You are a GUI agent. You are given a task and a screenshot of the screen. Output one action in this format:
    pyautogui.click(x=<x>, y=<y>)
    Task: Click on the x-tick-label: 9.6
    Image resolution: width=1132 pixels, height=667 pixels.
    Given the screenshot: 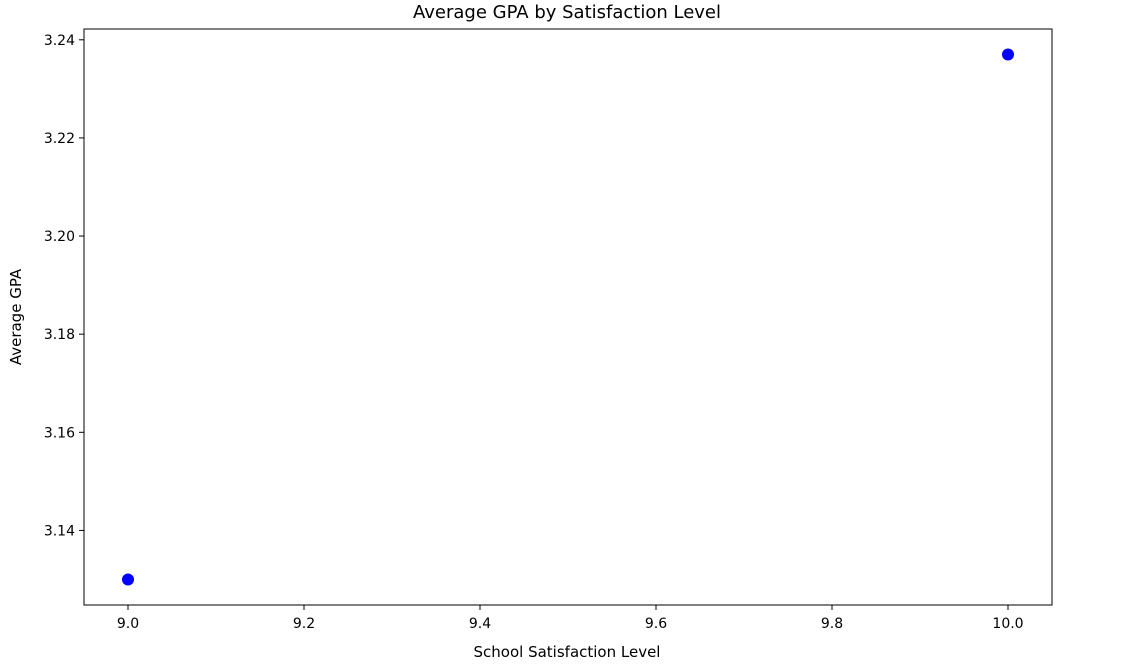 What is the action you would take?
    pyautogui.click(x=656, y=624)
    